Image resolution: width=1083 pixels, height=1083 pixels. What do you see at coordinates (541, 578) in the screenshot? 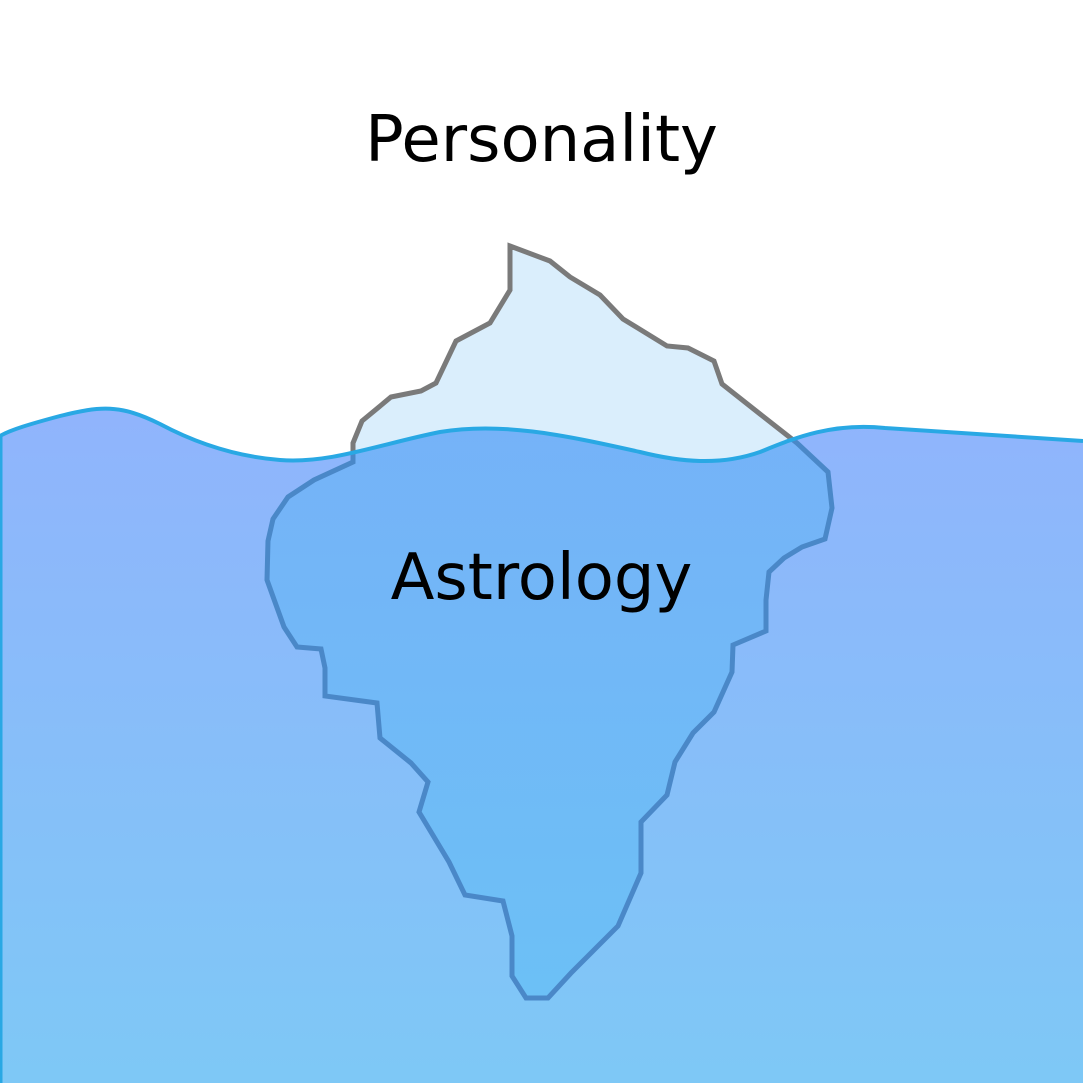
I see `below-water-label: Astrology` at bounding box center [541, 578].